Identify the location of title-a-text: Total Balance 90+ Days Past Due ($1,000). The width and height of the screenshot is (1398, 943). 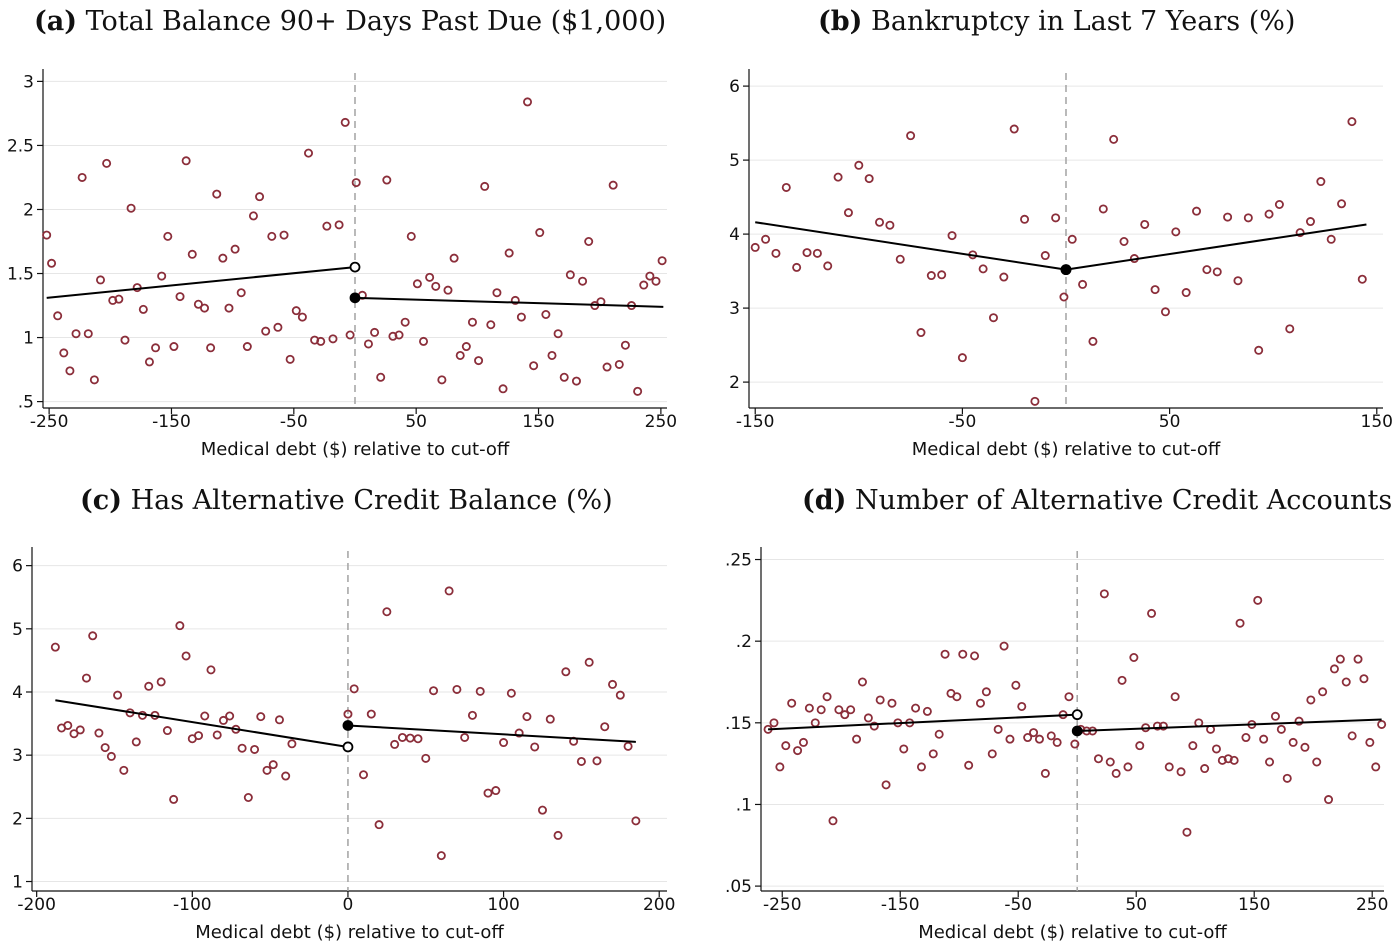
(376, 21).